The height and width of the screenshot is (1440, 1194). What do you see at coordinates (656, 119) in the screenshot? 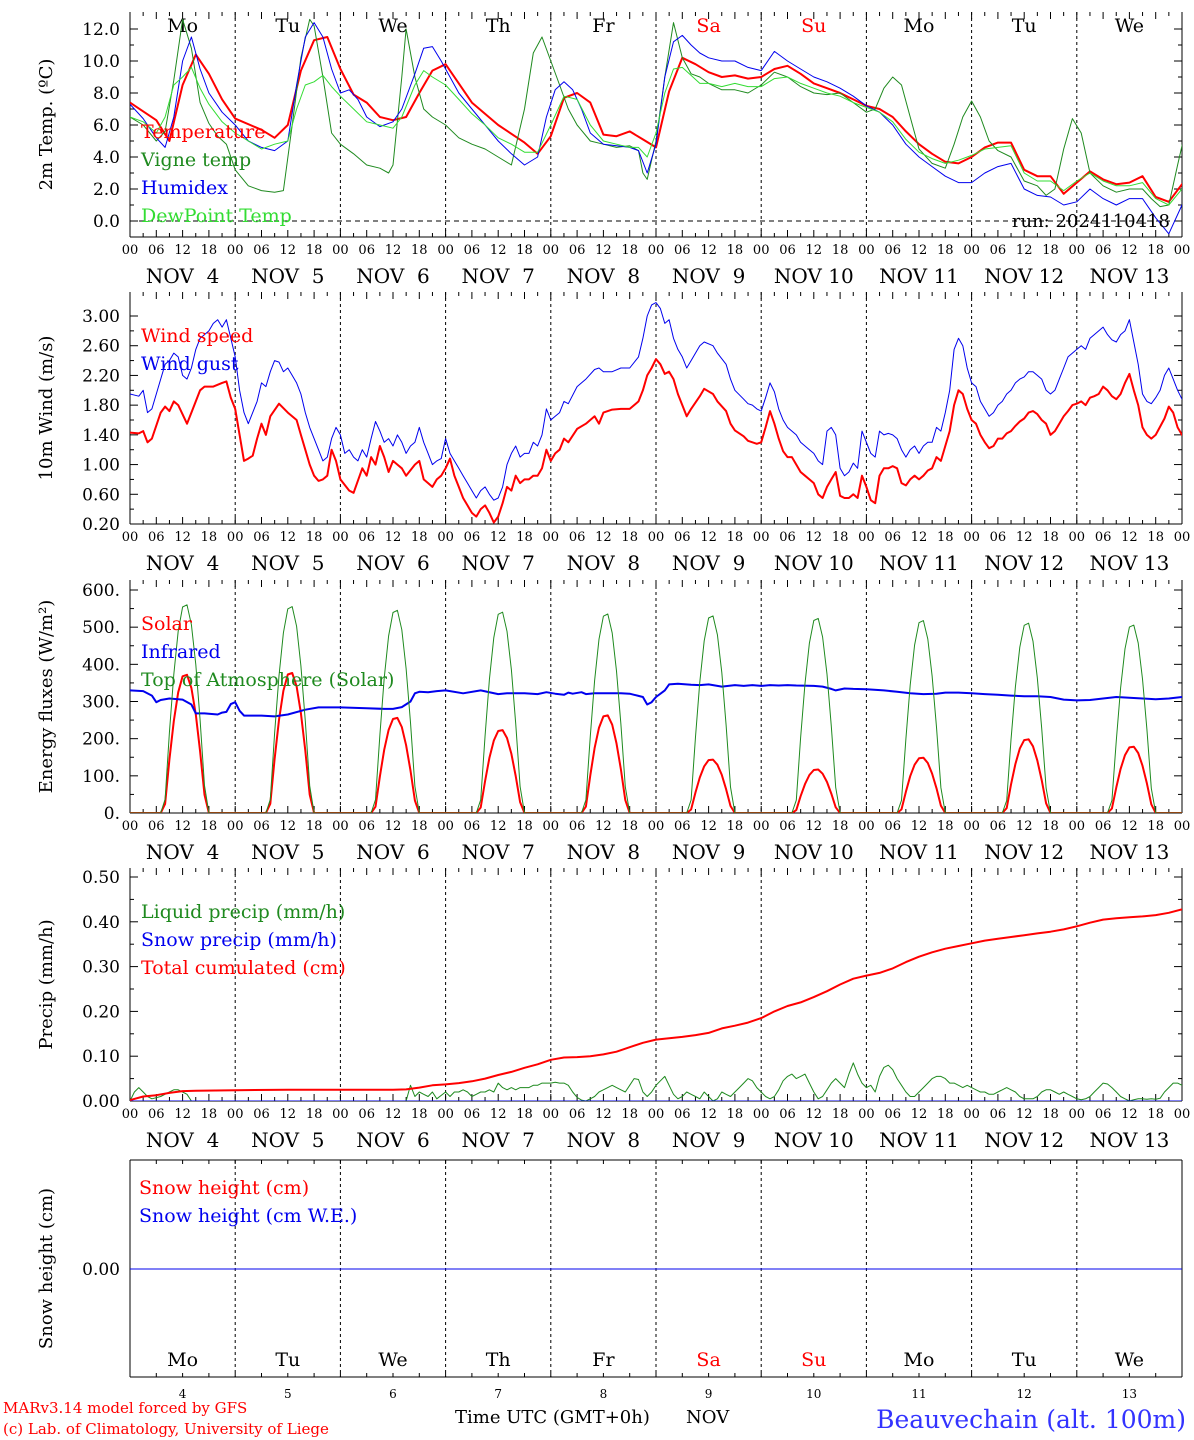
I see `series-line-temperature` at bounding box center [656, 119].